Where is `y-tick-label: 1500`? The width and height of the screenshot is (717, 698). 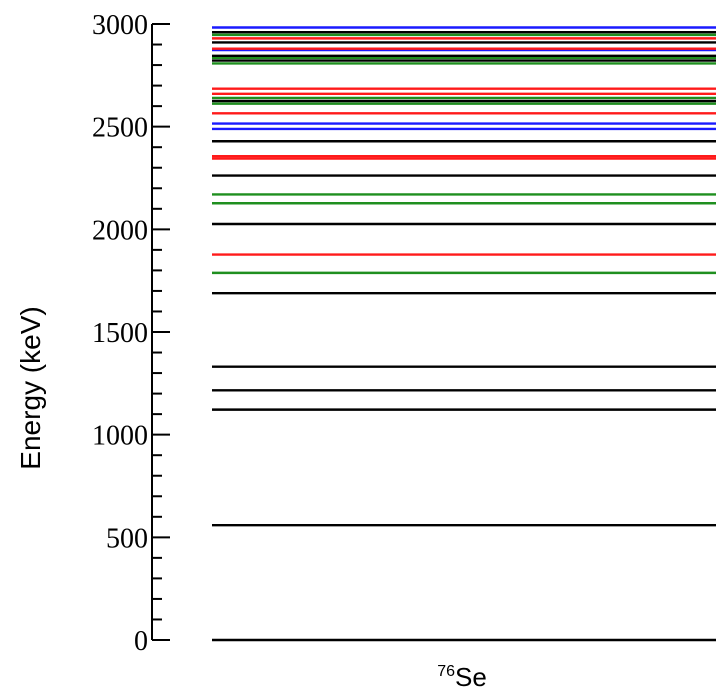
y-tick-label: 1500 is located at coordinates (120, 333).